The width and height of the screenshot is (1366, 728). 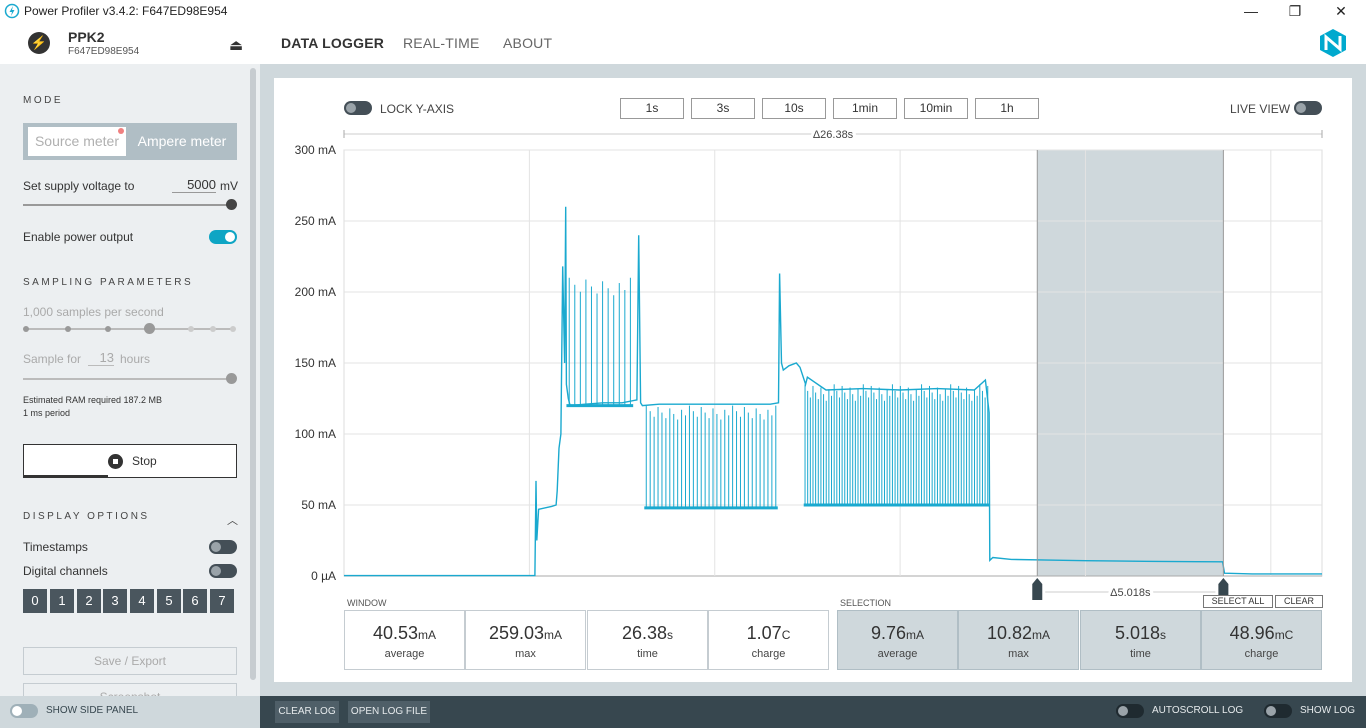 What do you see at coordinates (62, 601) in the screenshot?
I see `channel-1-button: 1` at bounding box center [62, 601].